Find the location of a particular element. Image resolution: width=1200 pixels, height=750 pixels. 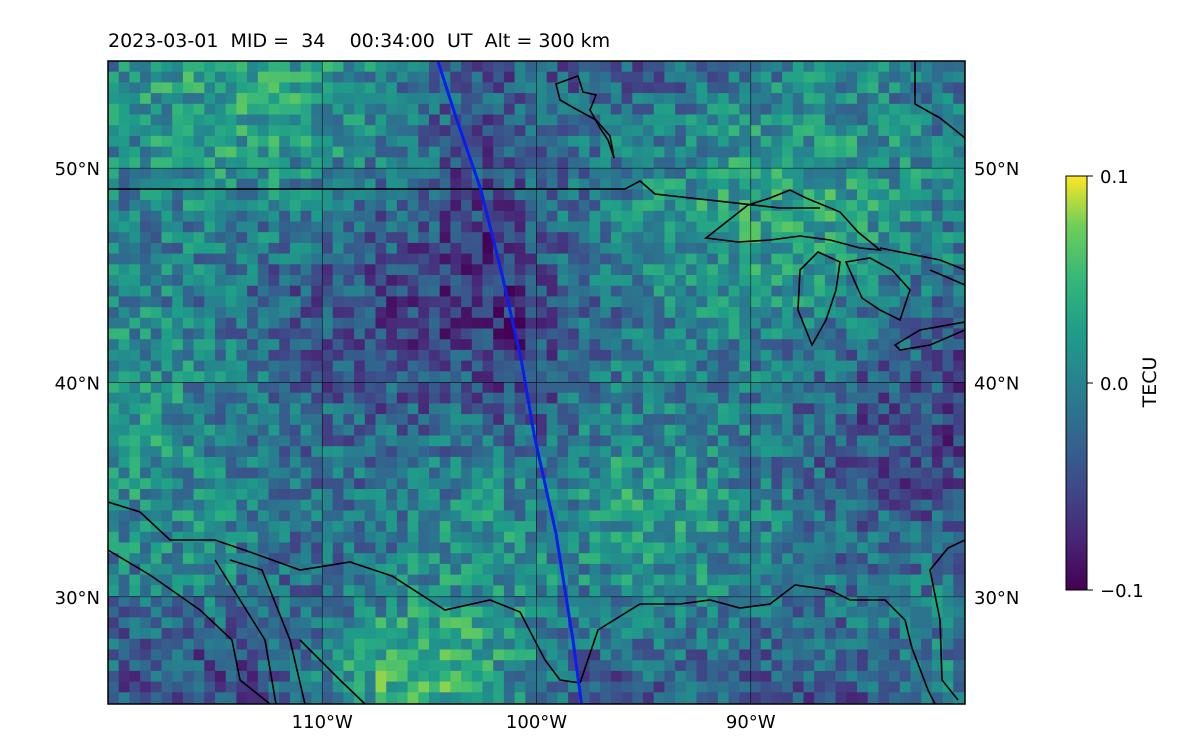

colorbar-tick-label: 0.0 is located at coordinates (1114, 384).